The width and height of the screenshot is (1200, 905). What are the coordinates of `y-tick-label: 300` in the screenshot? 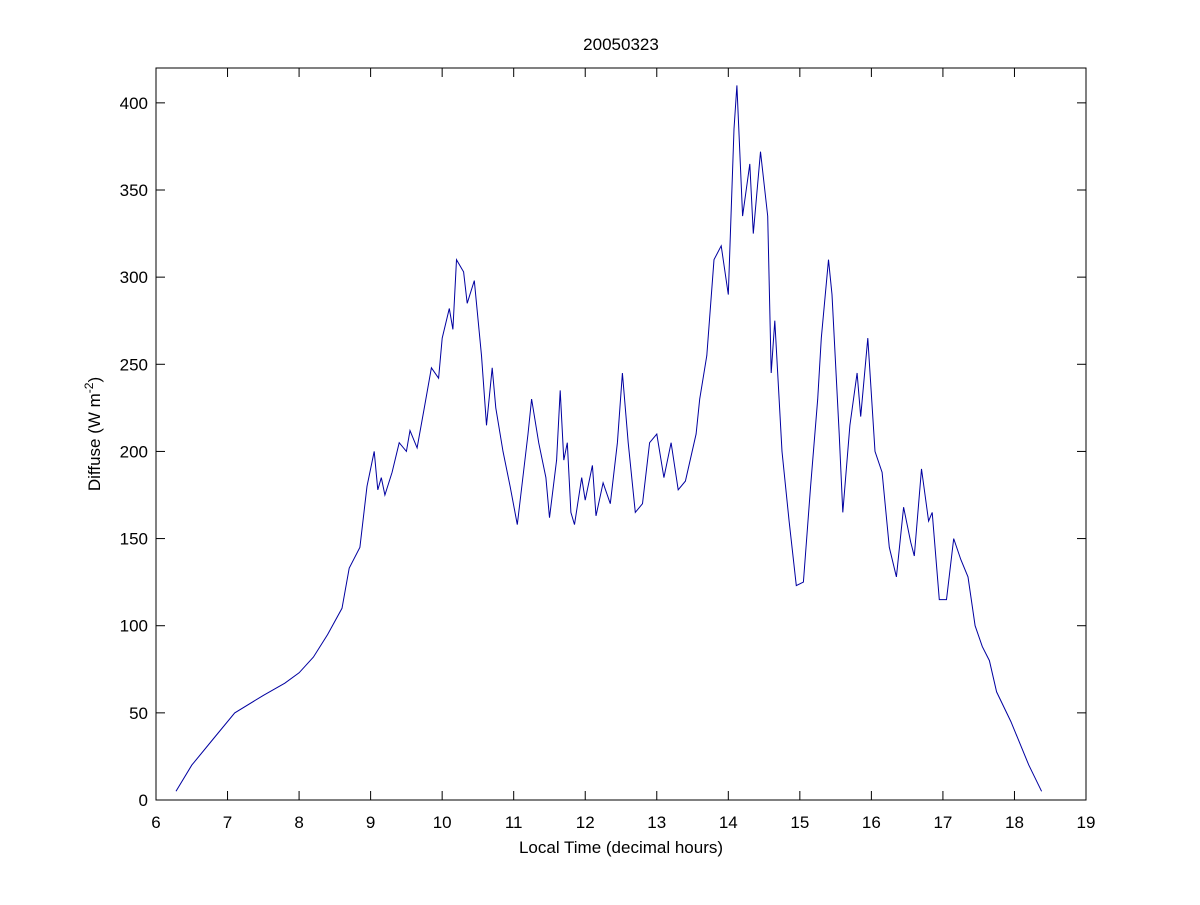 It's located at (134, 277).